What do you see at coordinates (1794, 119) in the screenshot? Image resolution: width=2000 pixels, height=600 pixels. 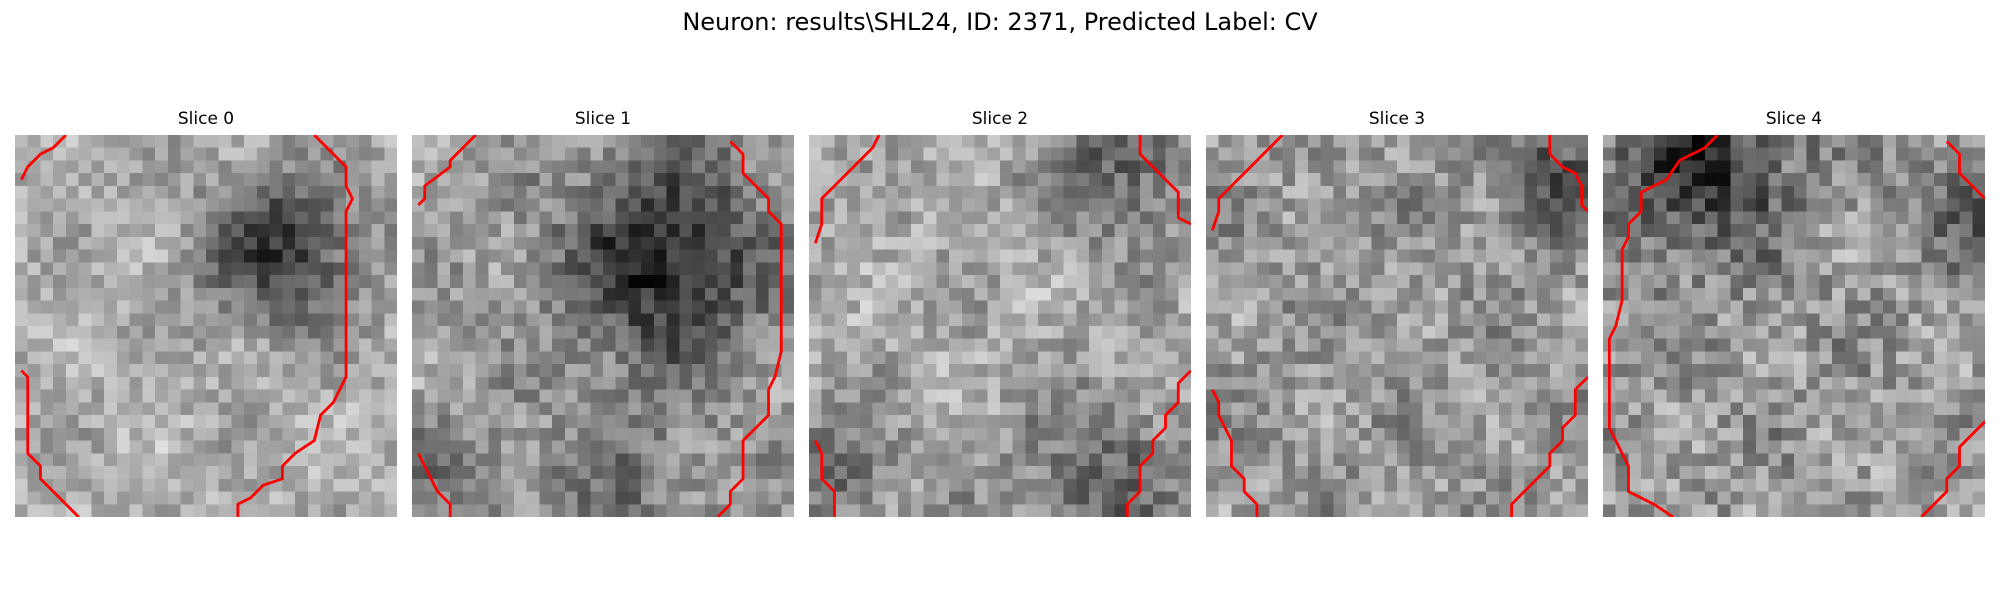 I see `slice-title-4: Slice 4` at bounding box center [1794, 119].